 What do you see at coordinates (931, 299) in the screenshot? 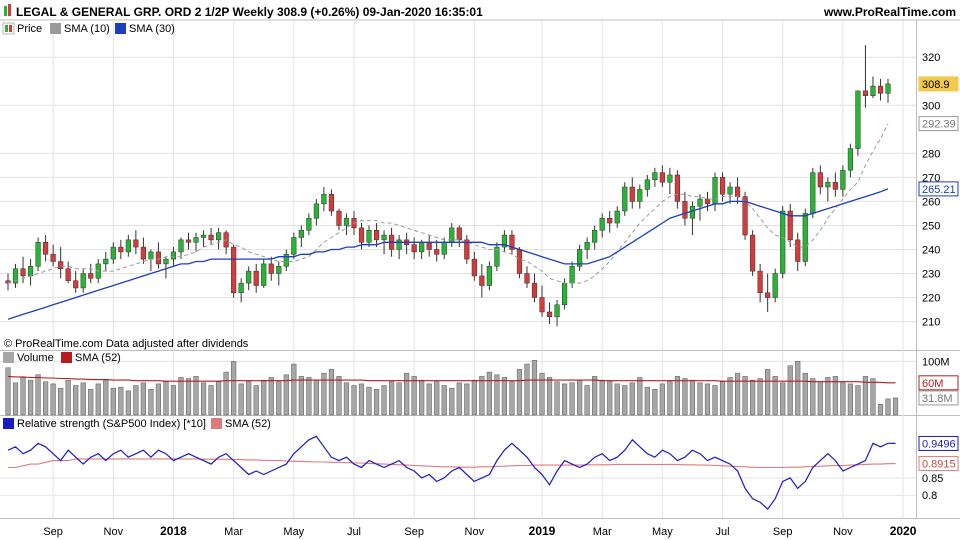
I see `y-tick-label: 220` at bounding box center [931, 299].